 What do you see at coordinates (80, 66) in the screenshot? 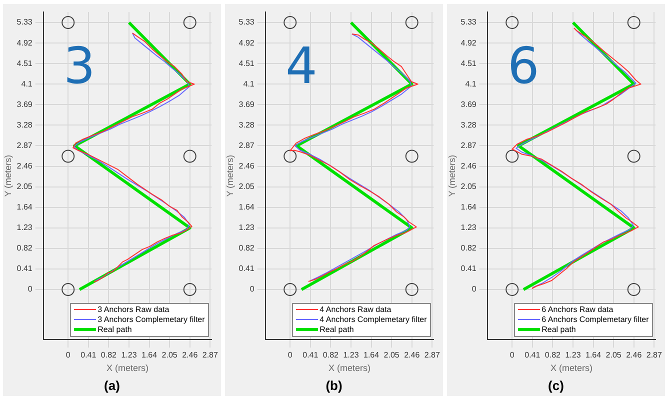
I see `annotation: 3` at bounding box center [80, 66].